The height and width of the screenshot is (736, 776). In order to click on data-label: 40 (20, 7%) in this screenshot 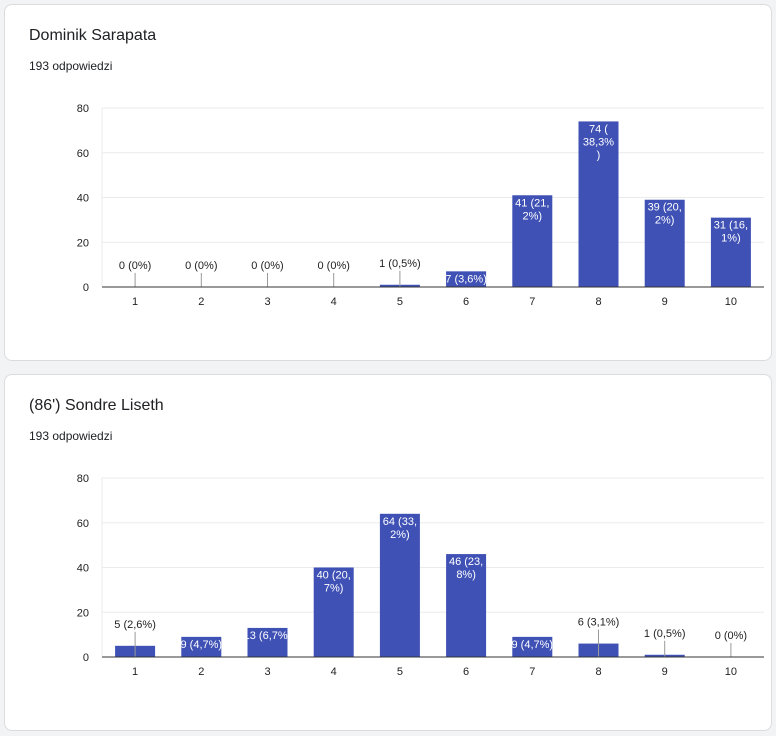, I will do `click(334, 582)`.